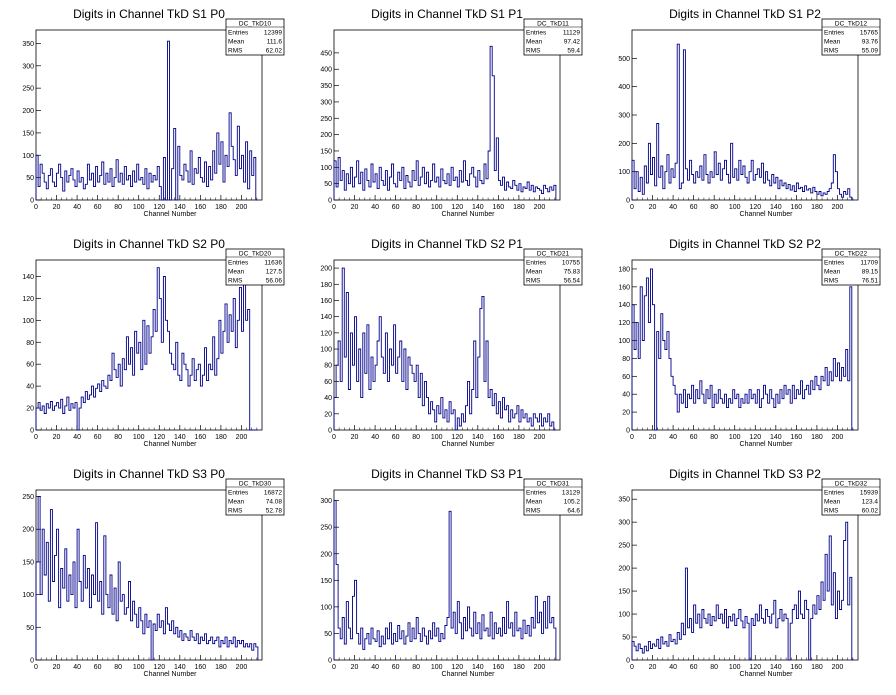 Image resolution: width=896 pixels, height=695 pixels. Describe the element at coordinates (273, 263) in the screenshot. I see `stats-value-entries: 11636` at that location.